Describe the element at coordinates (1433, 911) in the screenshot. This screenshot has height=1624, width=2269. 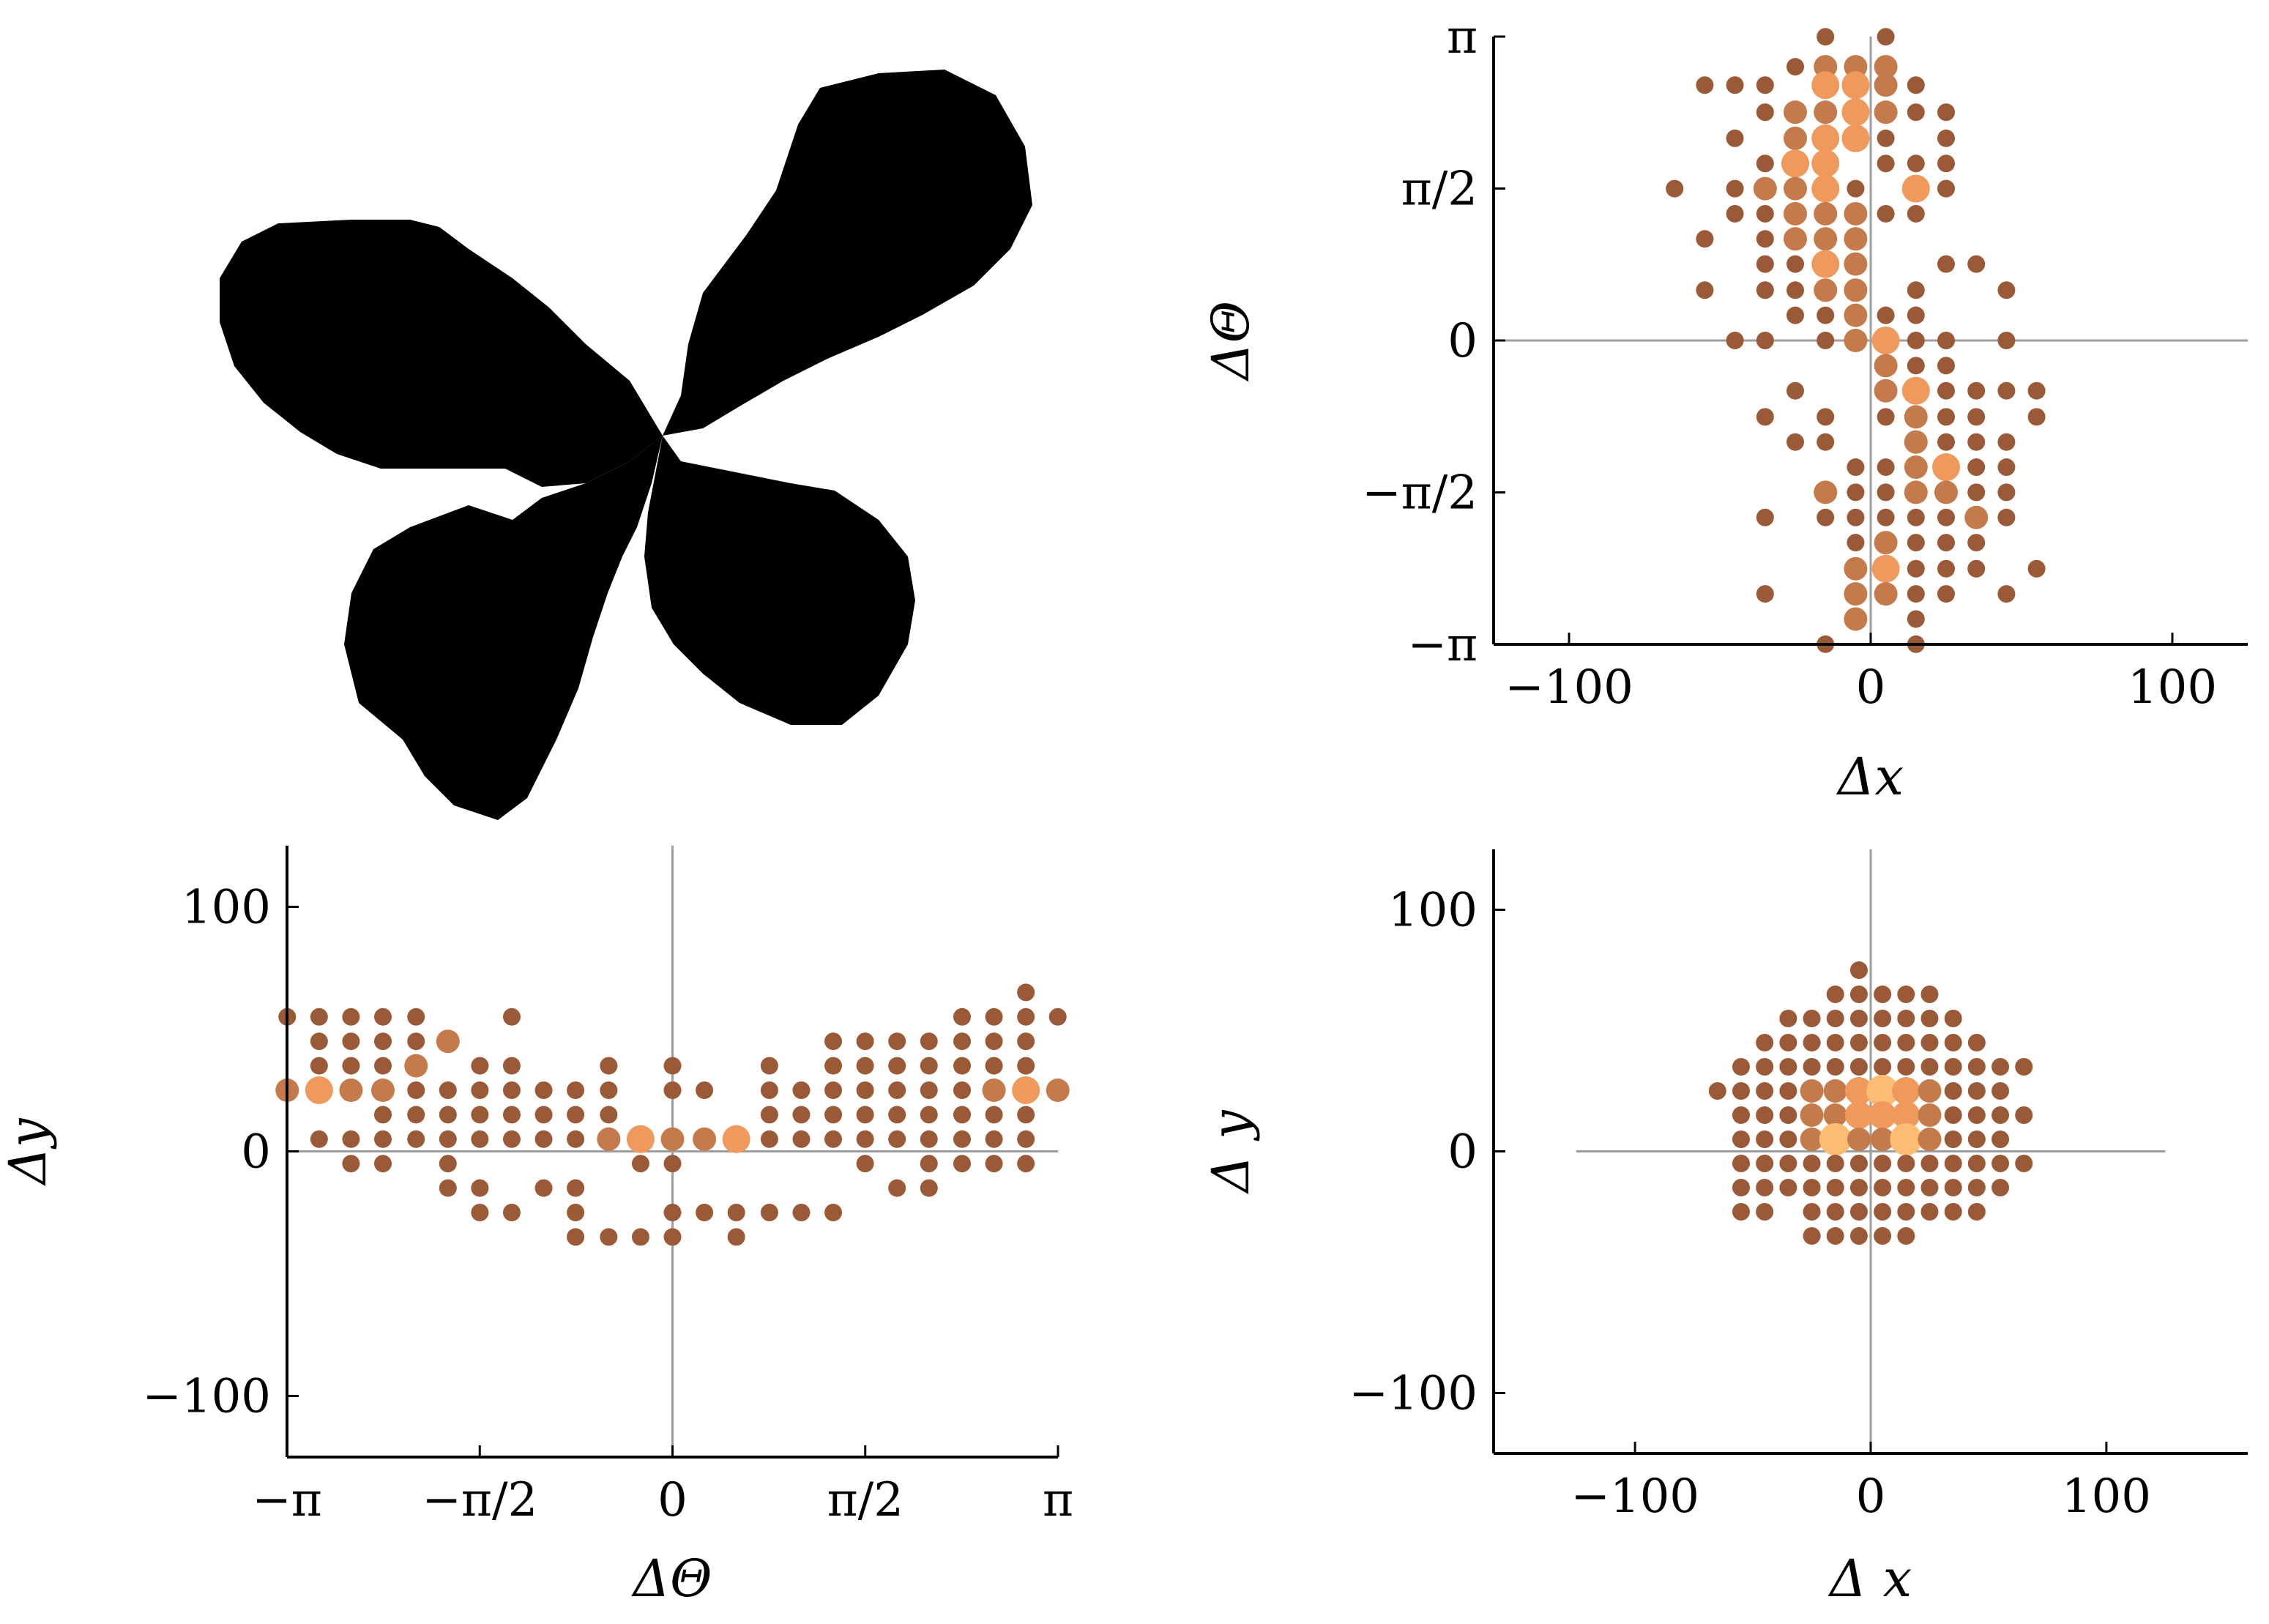
I see `y-tick-label: 100` at that location.